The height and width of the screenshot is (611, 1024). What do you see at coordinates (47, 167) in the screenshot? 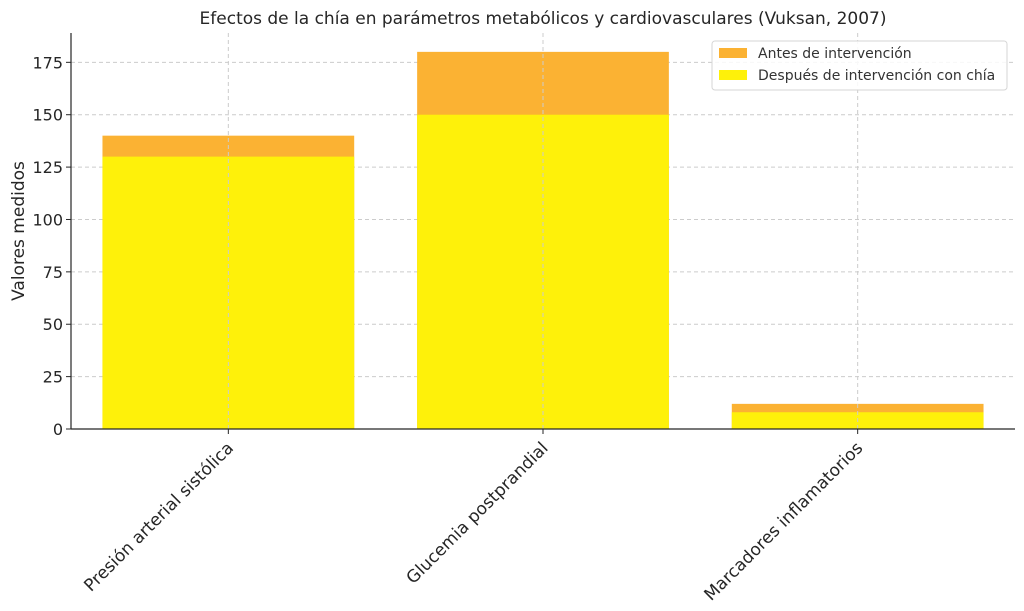
I see `y-tick-label-5: 125` at bounding box center [47, 167].